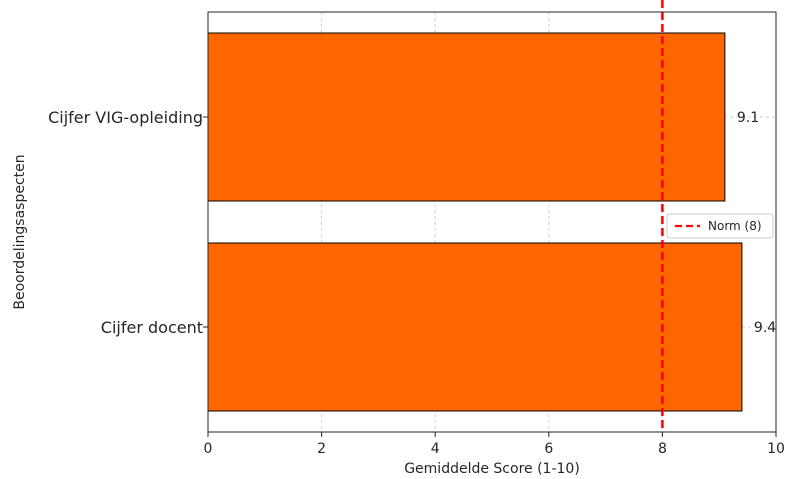  I want to click on x-tick-label: 6, so click(548, 449).